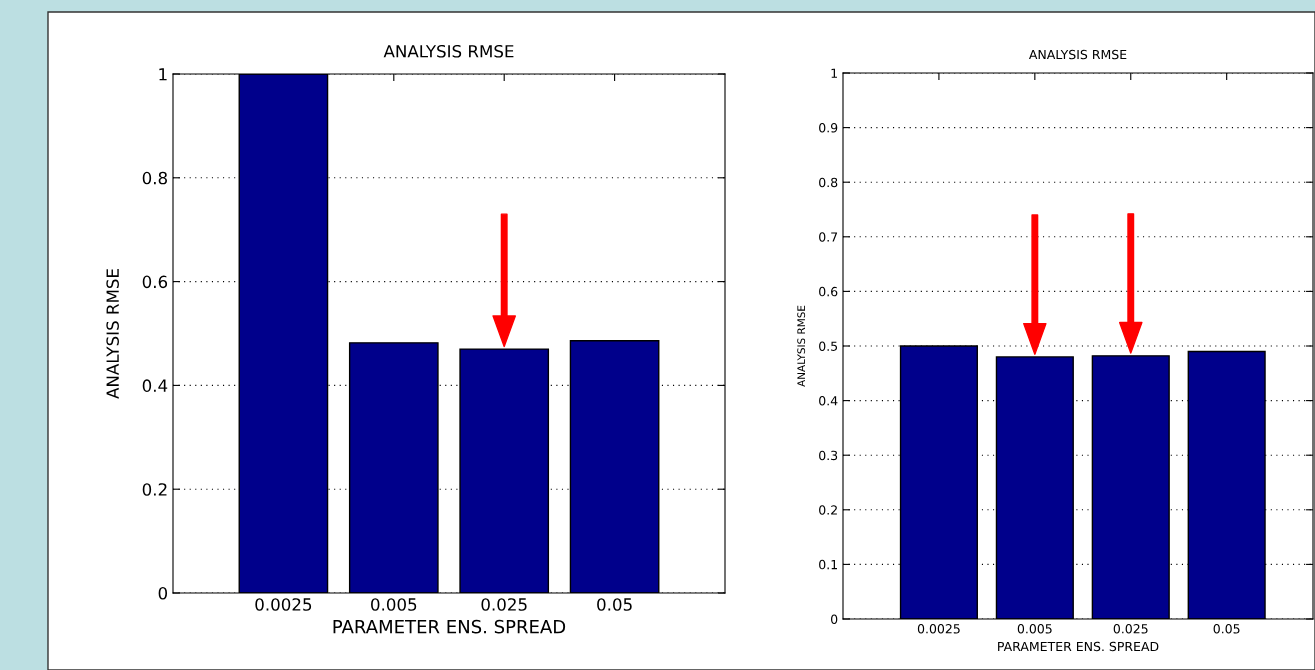  What do you see at coordinates (828, 346) in the screenshot?
I see `y-tick-label: 0.5` at bounding box center [828, 346].